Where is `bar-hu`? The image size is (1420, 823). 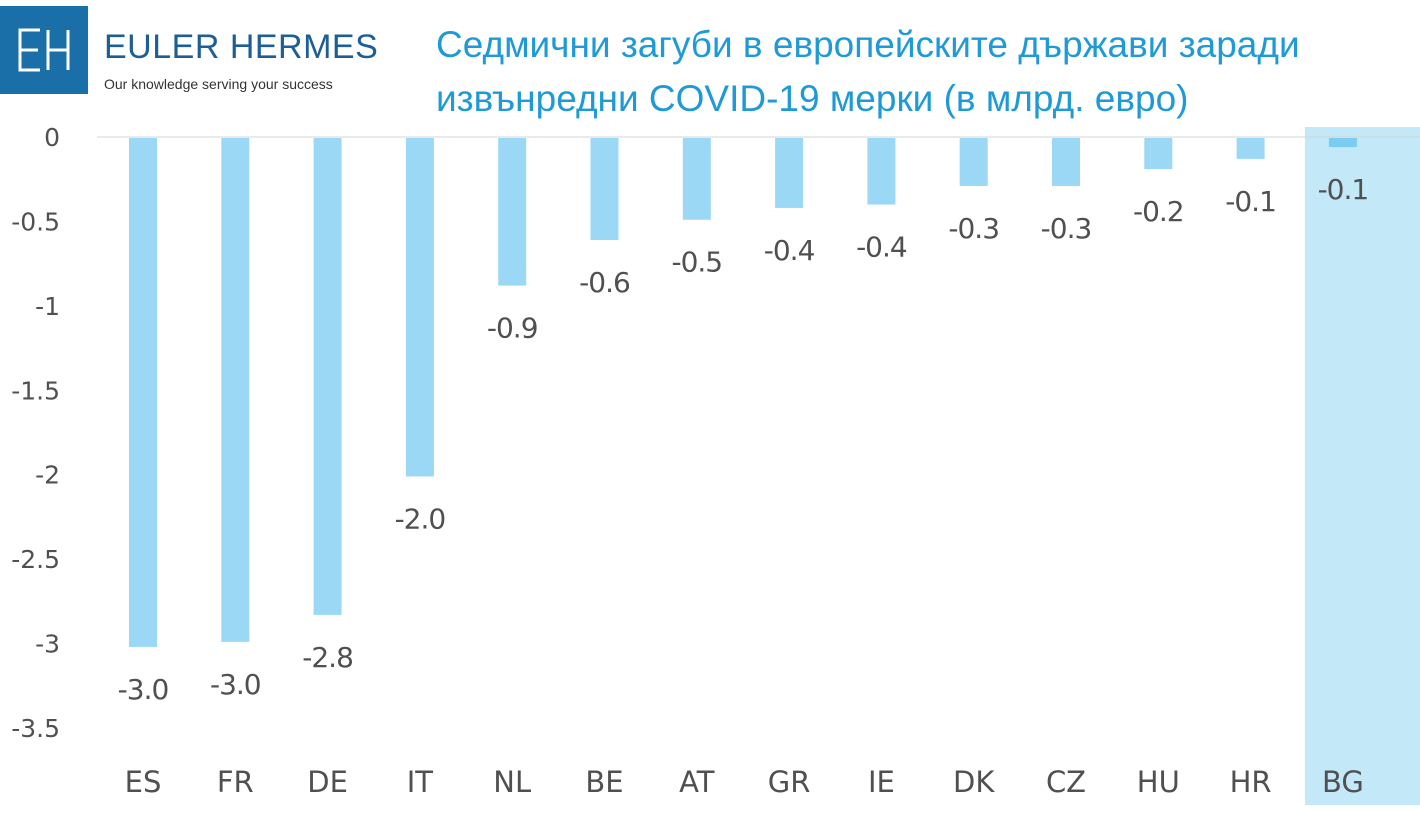
bar-hu is located at coordinates (1158, 154).